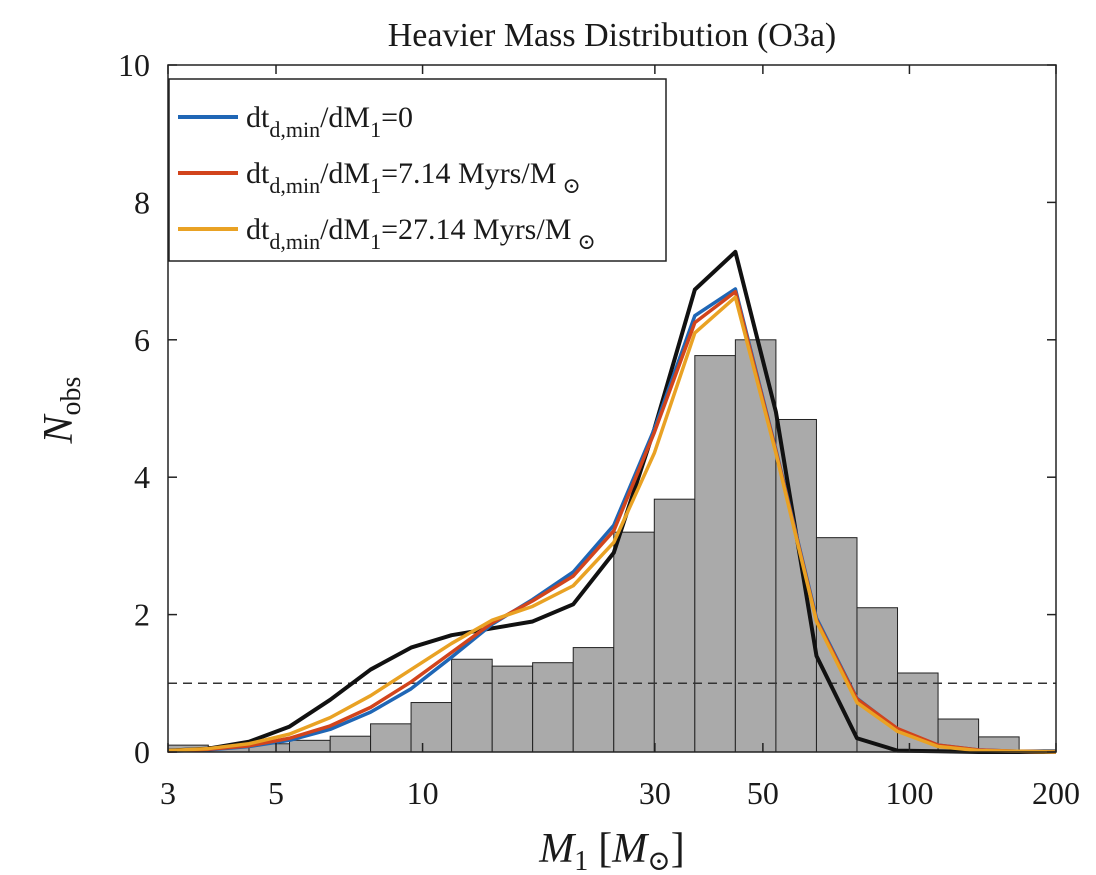 This screenshot has width=1096, height=875. I want to click on x-label-sub: 1, so click(581, 860).